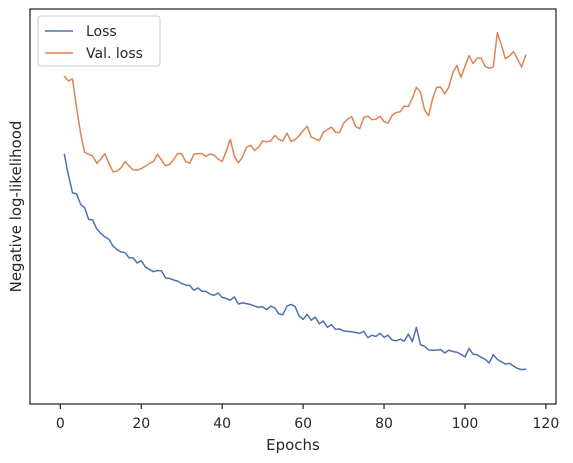 The height and width of the screenshot is (463, 573). What do you see at coordinates (546, 424) in the screenshot?
I see `x-tick-label: 120` at bounding box center [546, 424].